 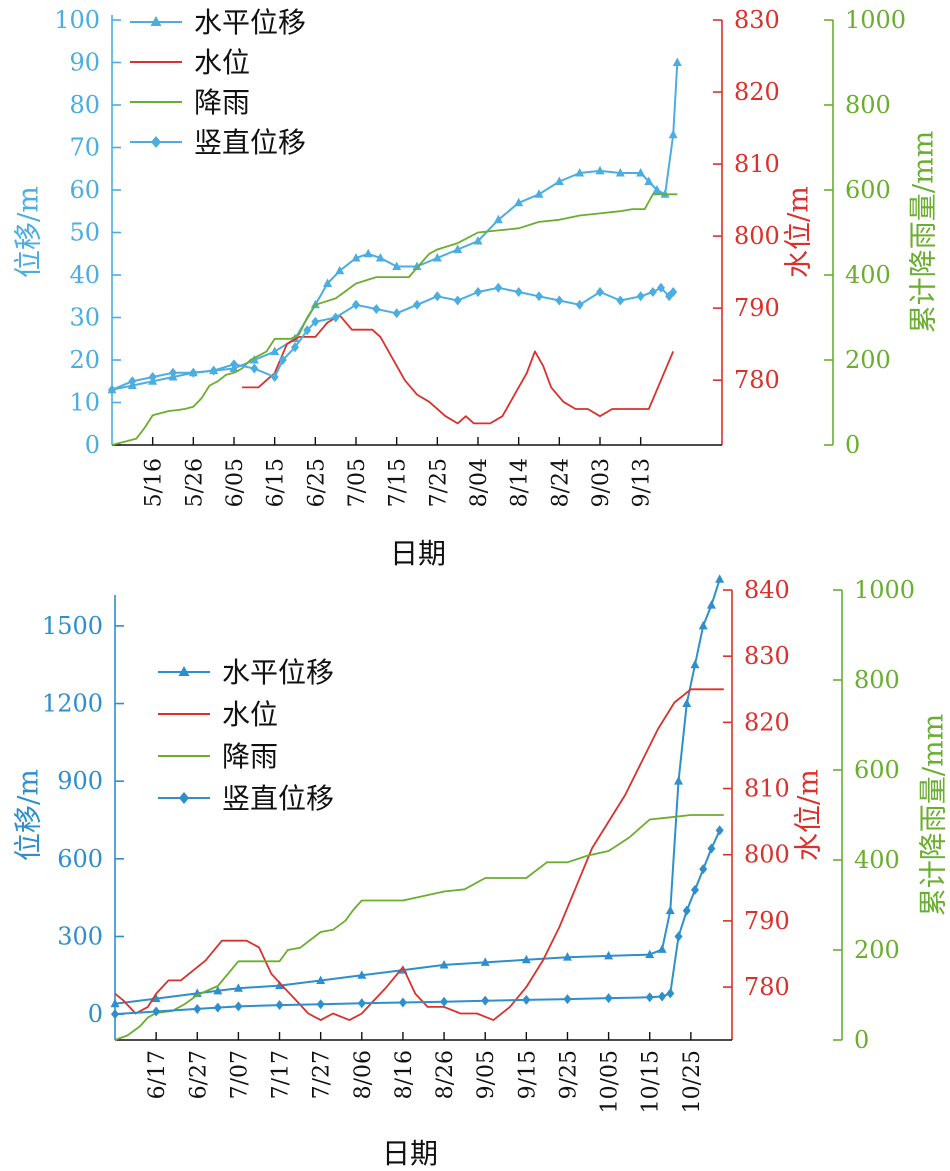 What do you see at coordinates (281, 1074) in the screenshot?
I see `x-axis-tick-label: 7/17` at bounding box center [281, 1074].